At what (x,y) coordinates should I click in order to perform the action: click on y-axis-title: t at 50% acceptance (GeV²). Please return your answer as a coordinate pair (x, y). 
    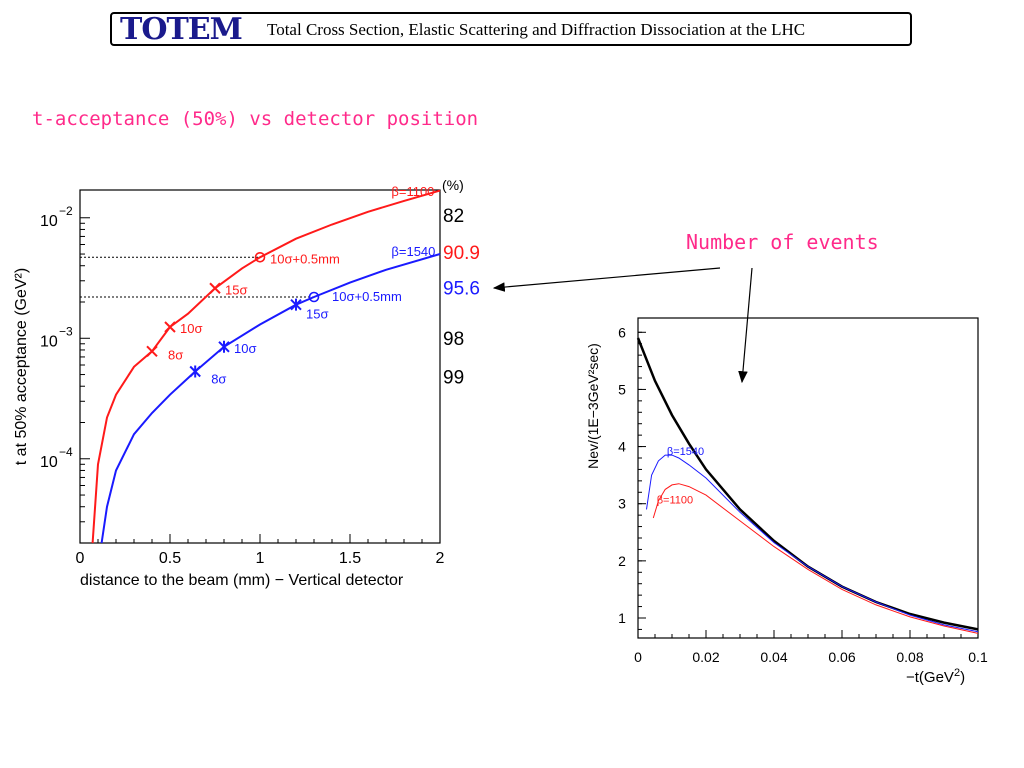
    Looking at the image, I should click on (21, 366).